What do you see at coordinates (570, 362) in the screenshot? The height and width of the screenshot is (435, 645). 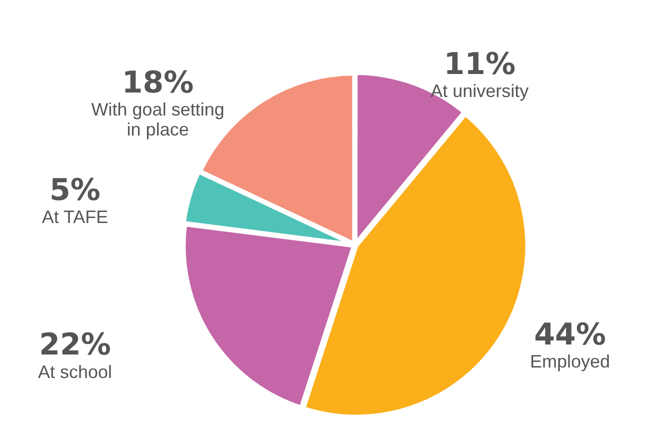 I see `slice-label: Employed` at bounding box center [570, 362].